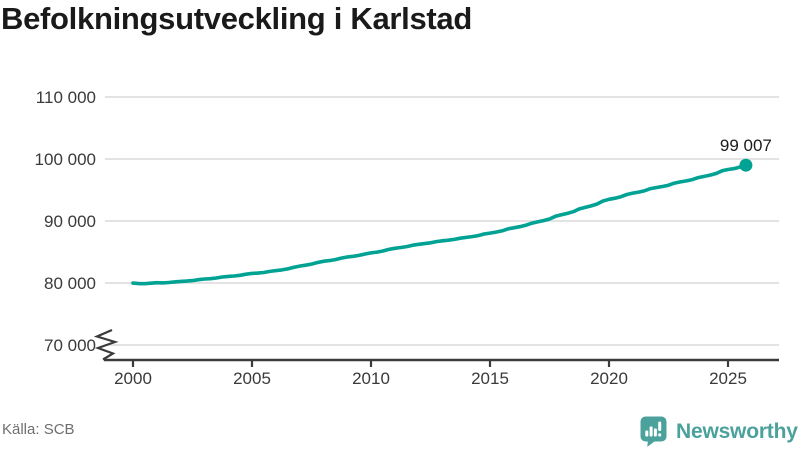  Describe the element at coordinates (746, 145) in the screenshot. I see `end-value-label: 99 007` at that location.